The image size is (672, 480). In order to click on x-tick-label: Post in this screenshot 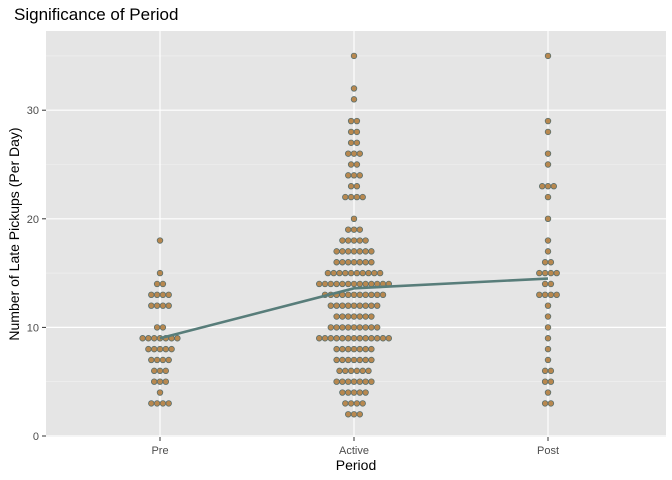, I will do `click(548, 451)`.